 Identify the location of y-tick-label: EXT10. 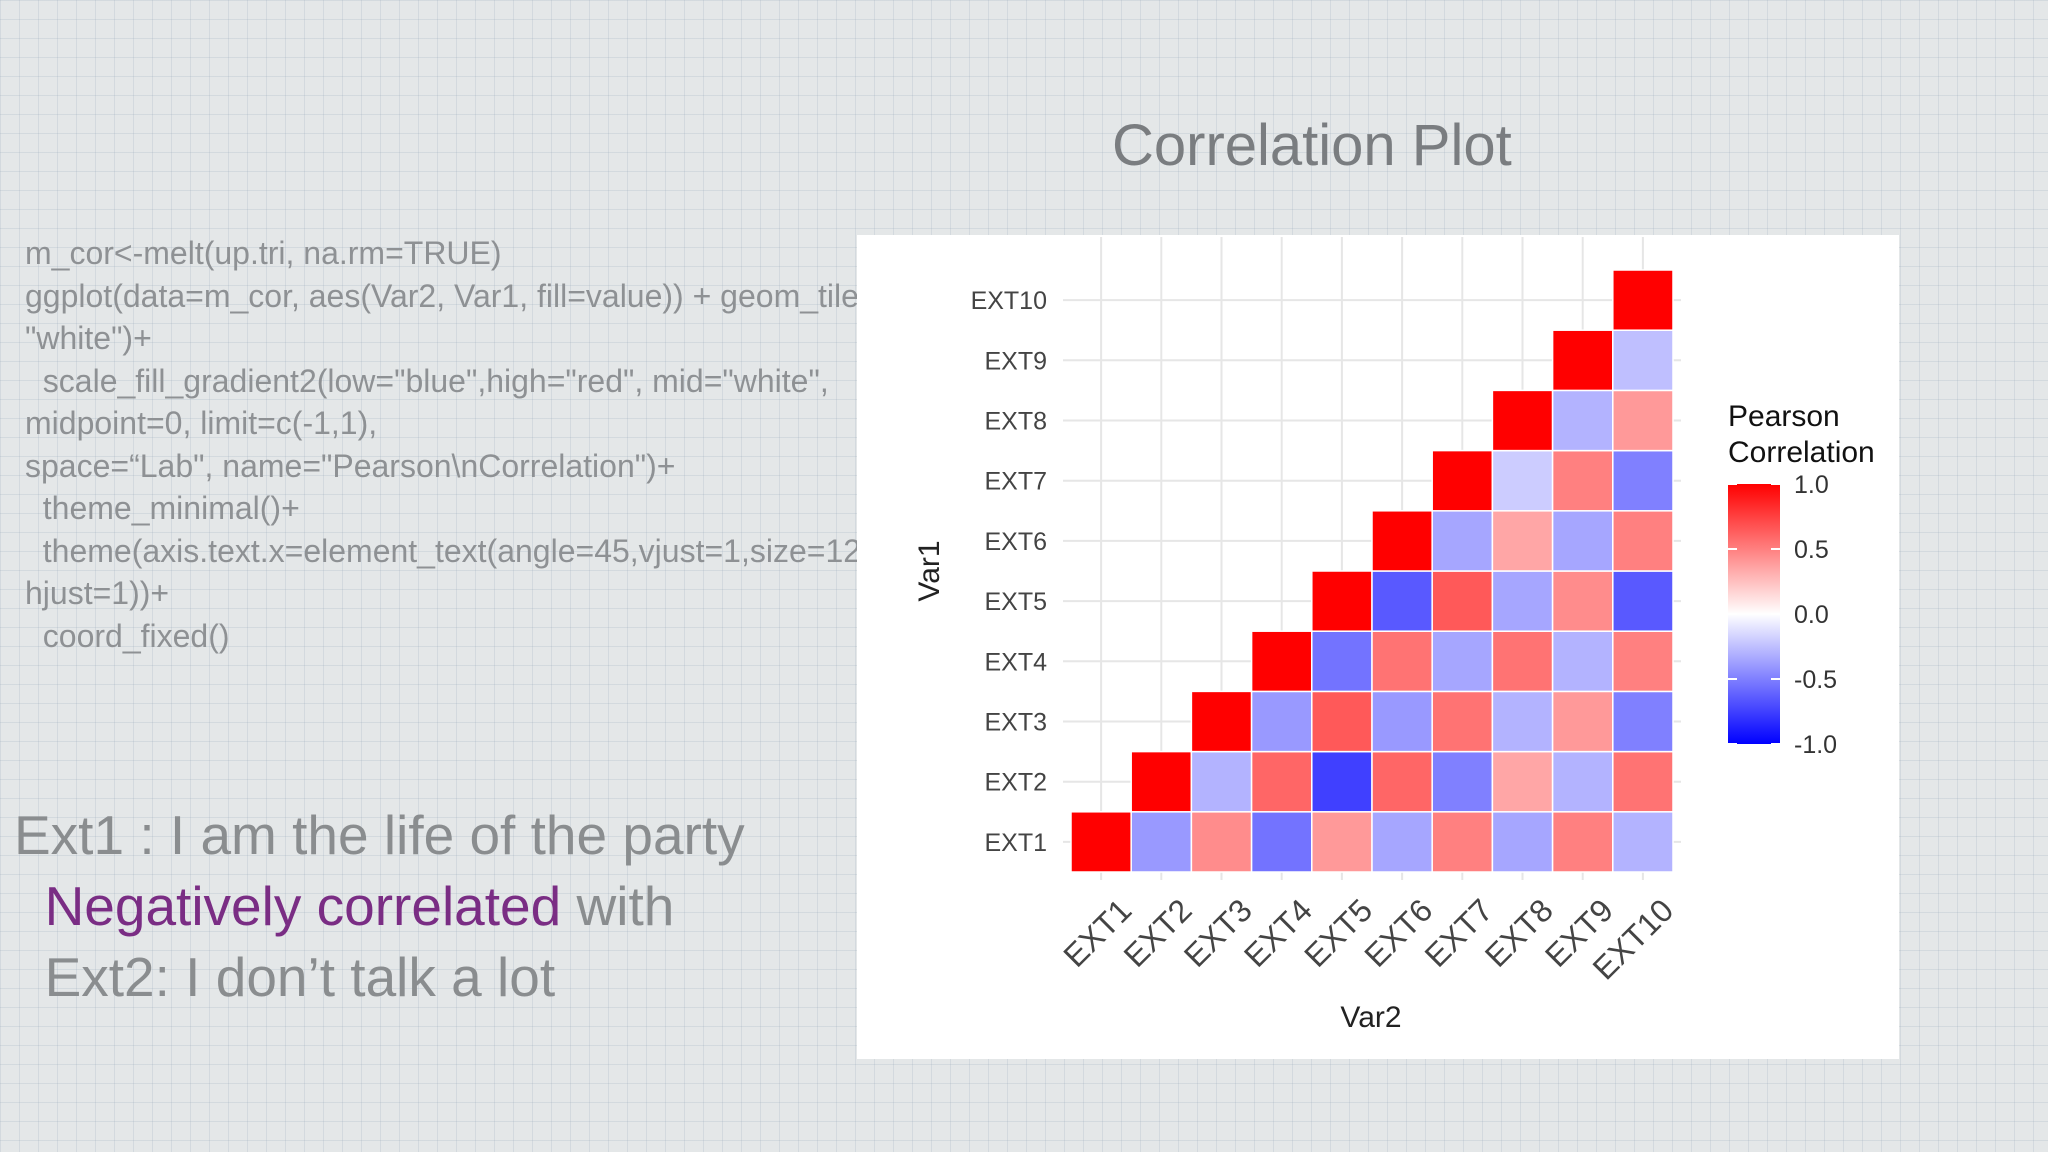
(1009, 301).